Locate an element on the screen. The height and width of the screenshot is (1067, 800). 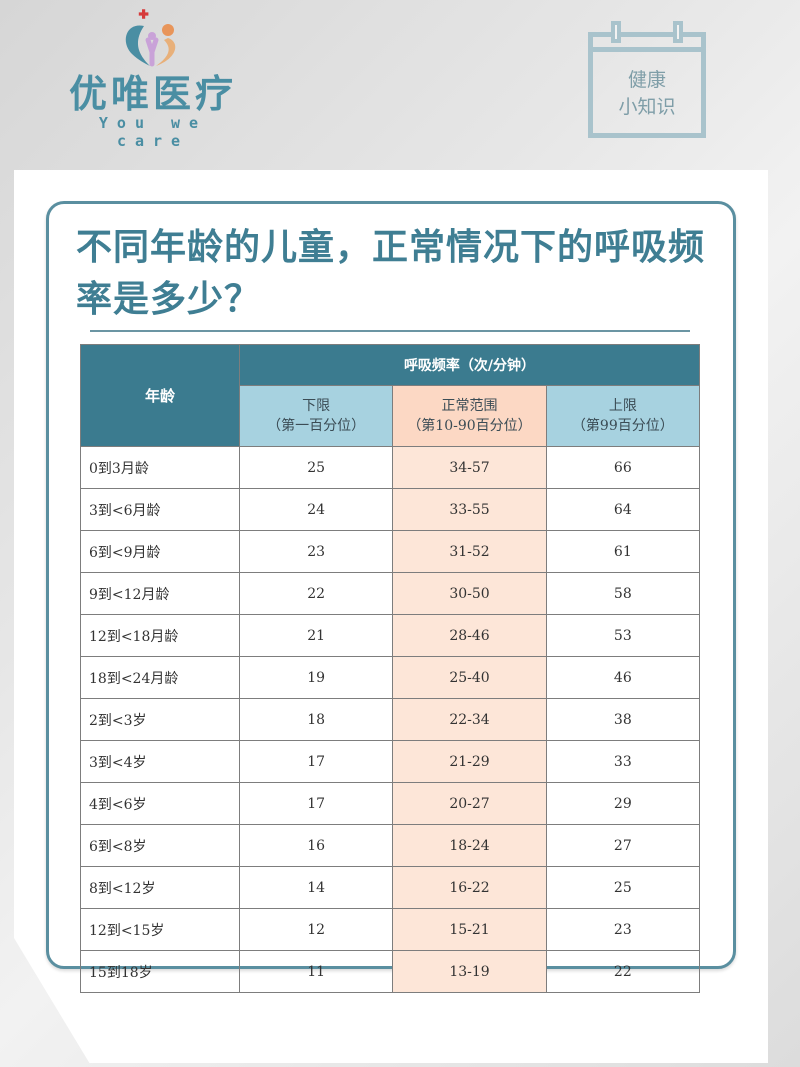
heart-family-icon is located at coordinates (153, 38).